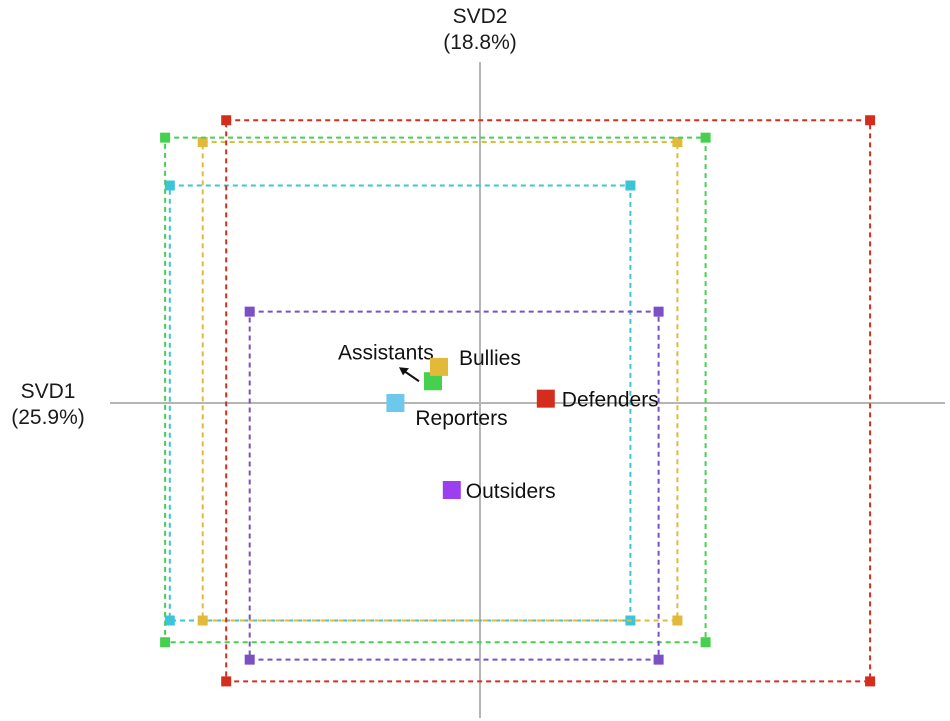  Describe the element at coordinates (480, 42) in the screenshot. I see `y-axis-variance: (18.8%)` at that location.